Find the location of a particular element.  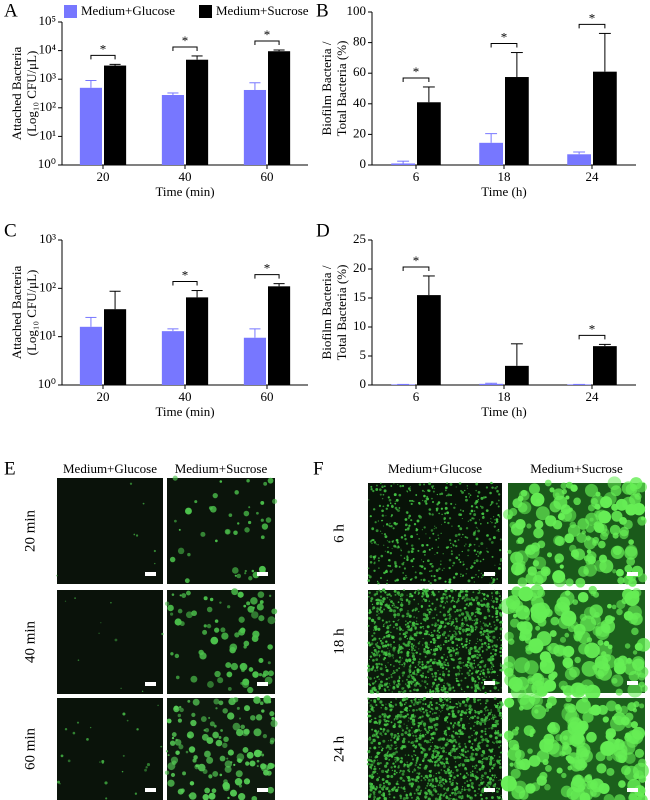

error-bar is located at coordinates (197, 57).